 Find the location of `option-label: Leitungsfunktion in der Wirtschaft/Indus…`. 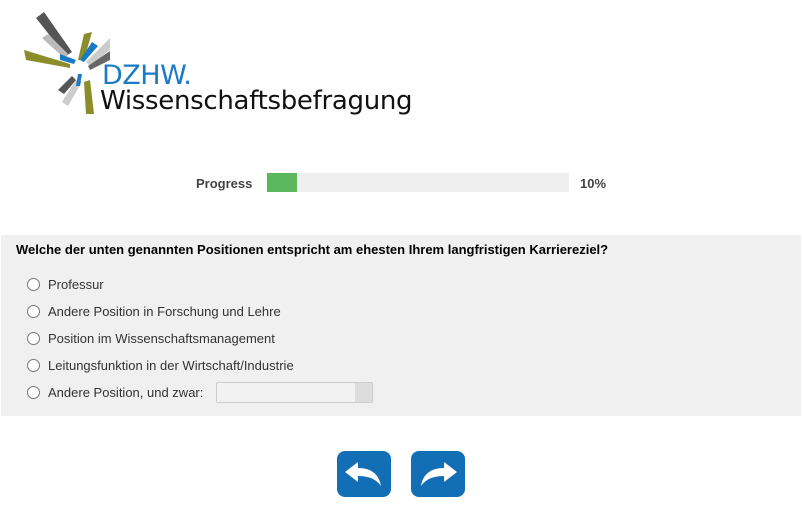

option-label: Leitungsfunktion in der Wirtschaft/Indus… is located at coordinates (171, 365).